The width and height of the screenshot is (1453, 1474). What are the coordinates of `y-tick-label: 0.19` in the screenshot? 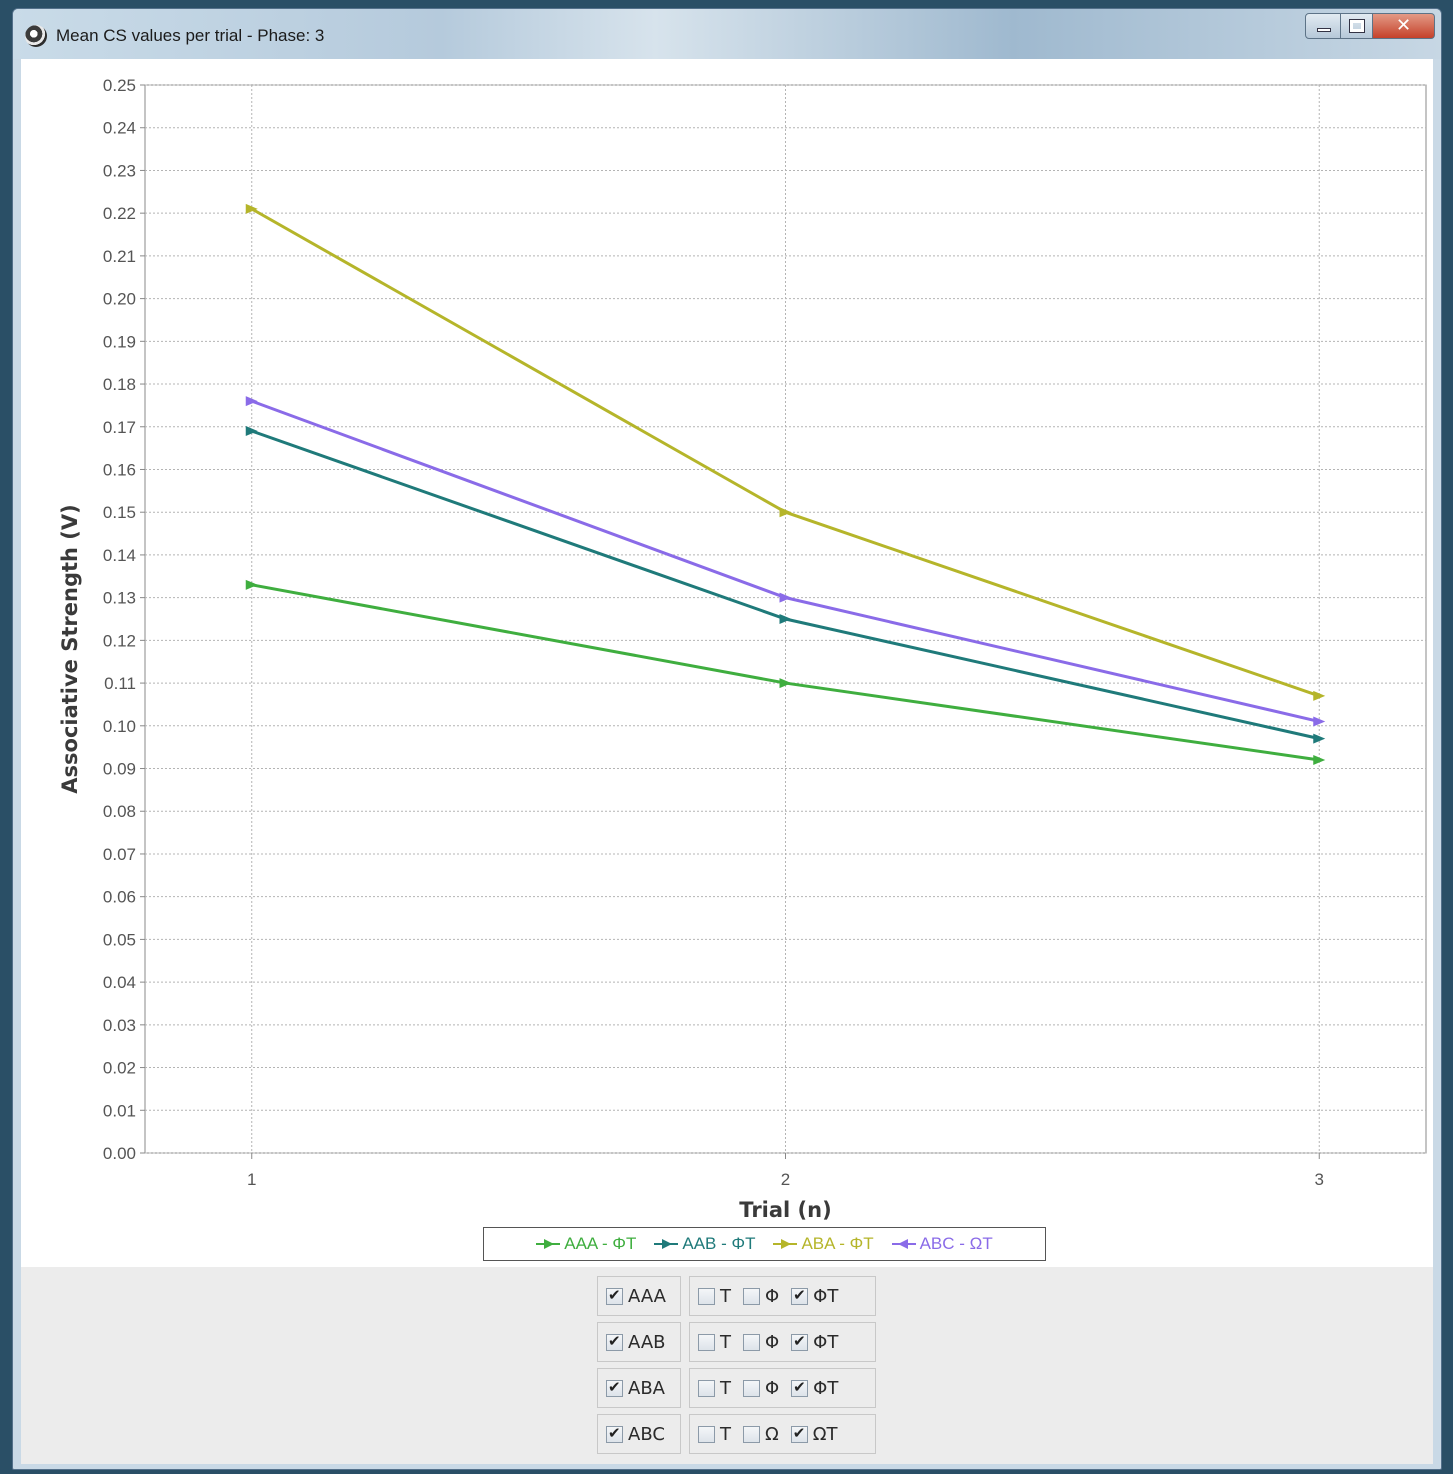 It's located at (119, 341).